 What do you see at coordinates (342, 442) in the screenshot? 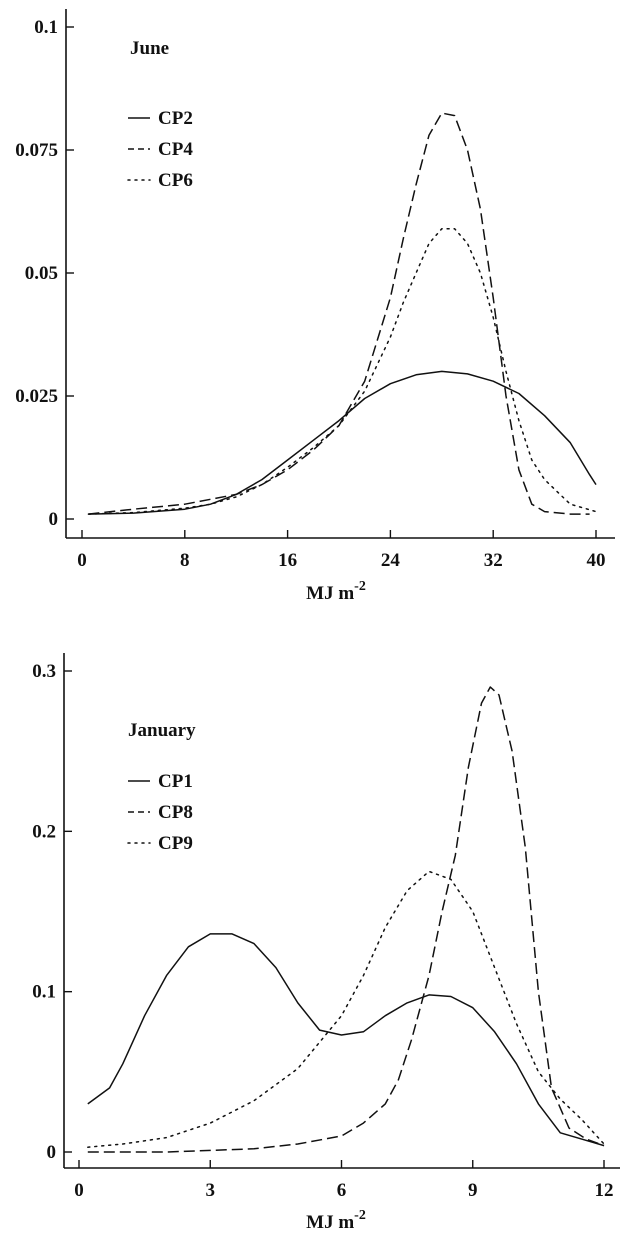
I see `series-line-cp2` at bounding box center [342, 442].